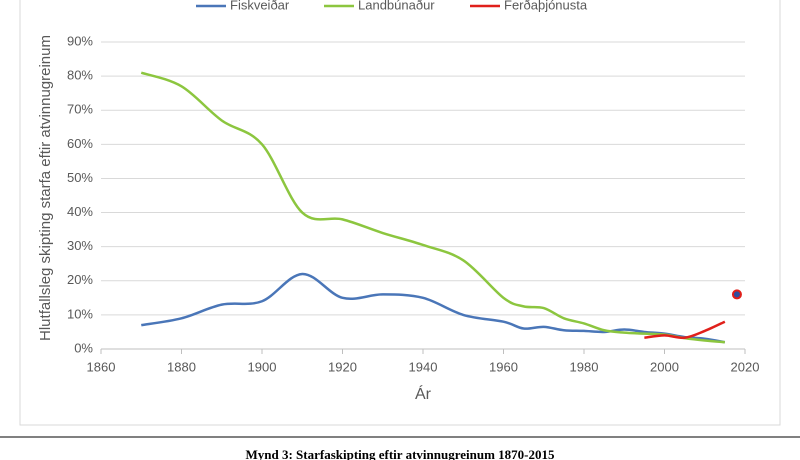  What do you see at coordinates (396, 6) in the screenshot?
I see `legend-label: Landbúnaður` at bounding box center [396, 6].